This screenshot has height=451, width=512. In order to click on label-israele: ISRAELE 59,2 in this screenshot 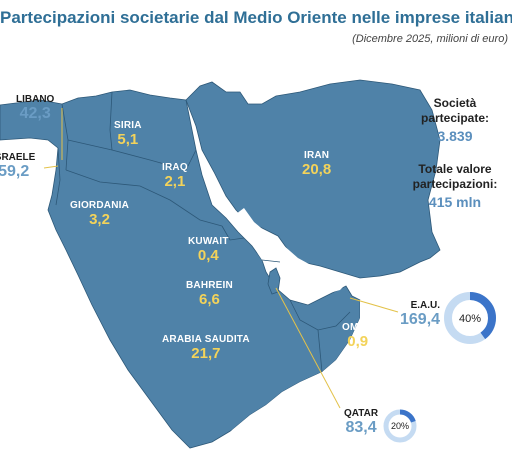, I will do `click(17, 166)`.